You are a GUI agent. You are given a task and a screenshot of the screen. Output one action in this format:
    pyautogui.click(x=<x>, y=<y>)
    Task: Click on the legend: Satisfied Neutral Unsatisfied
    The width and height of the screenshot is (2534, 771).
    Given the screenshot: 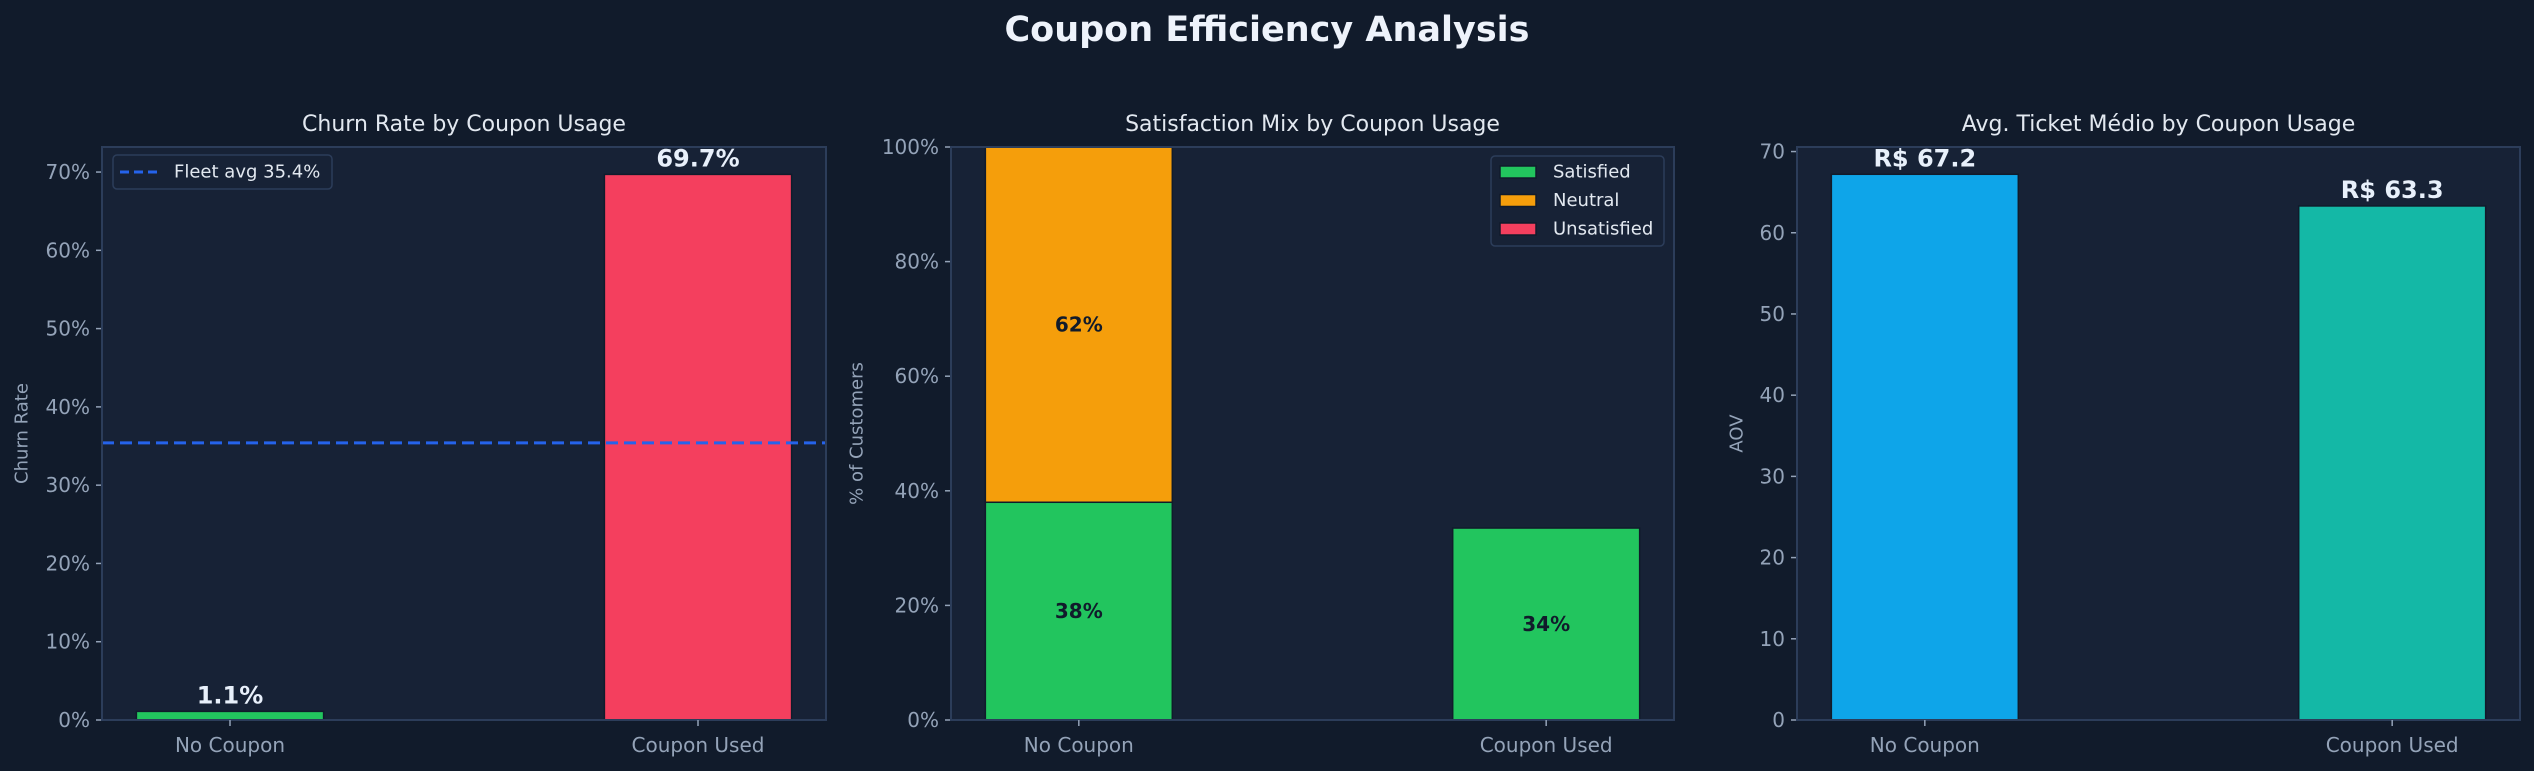 What is the action you would take?
    pyautogui.click(x=1577, y=201)
    